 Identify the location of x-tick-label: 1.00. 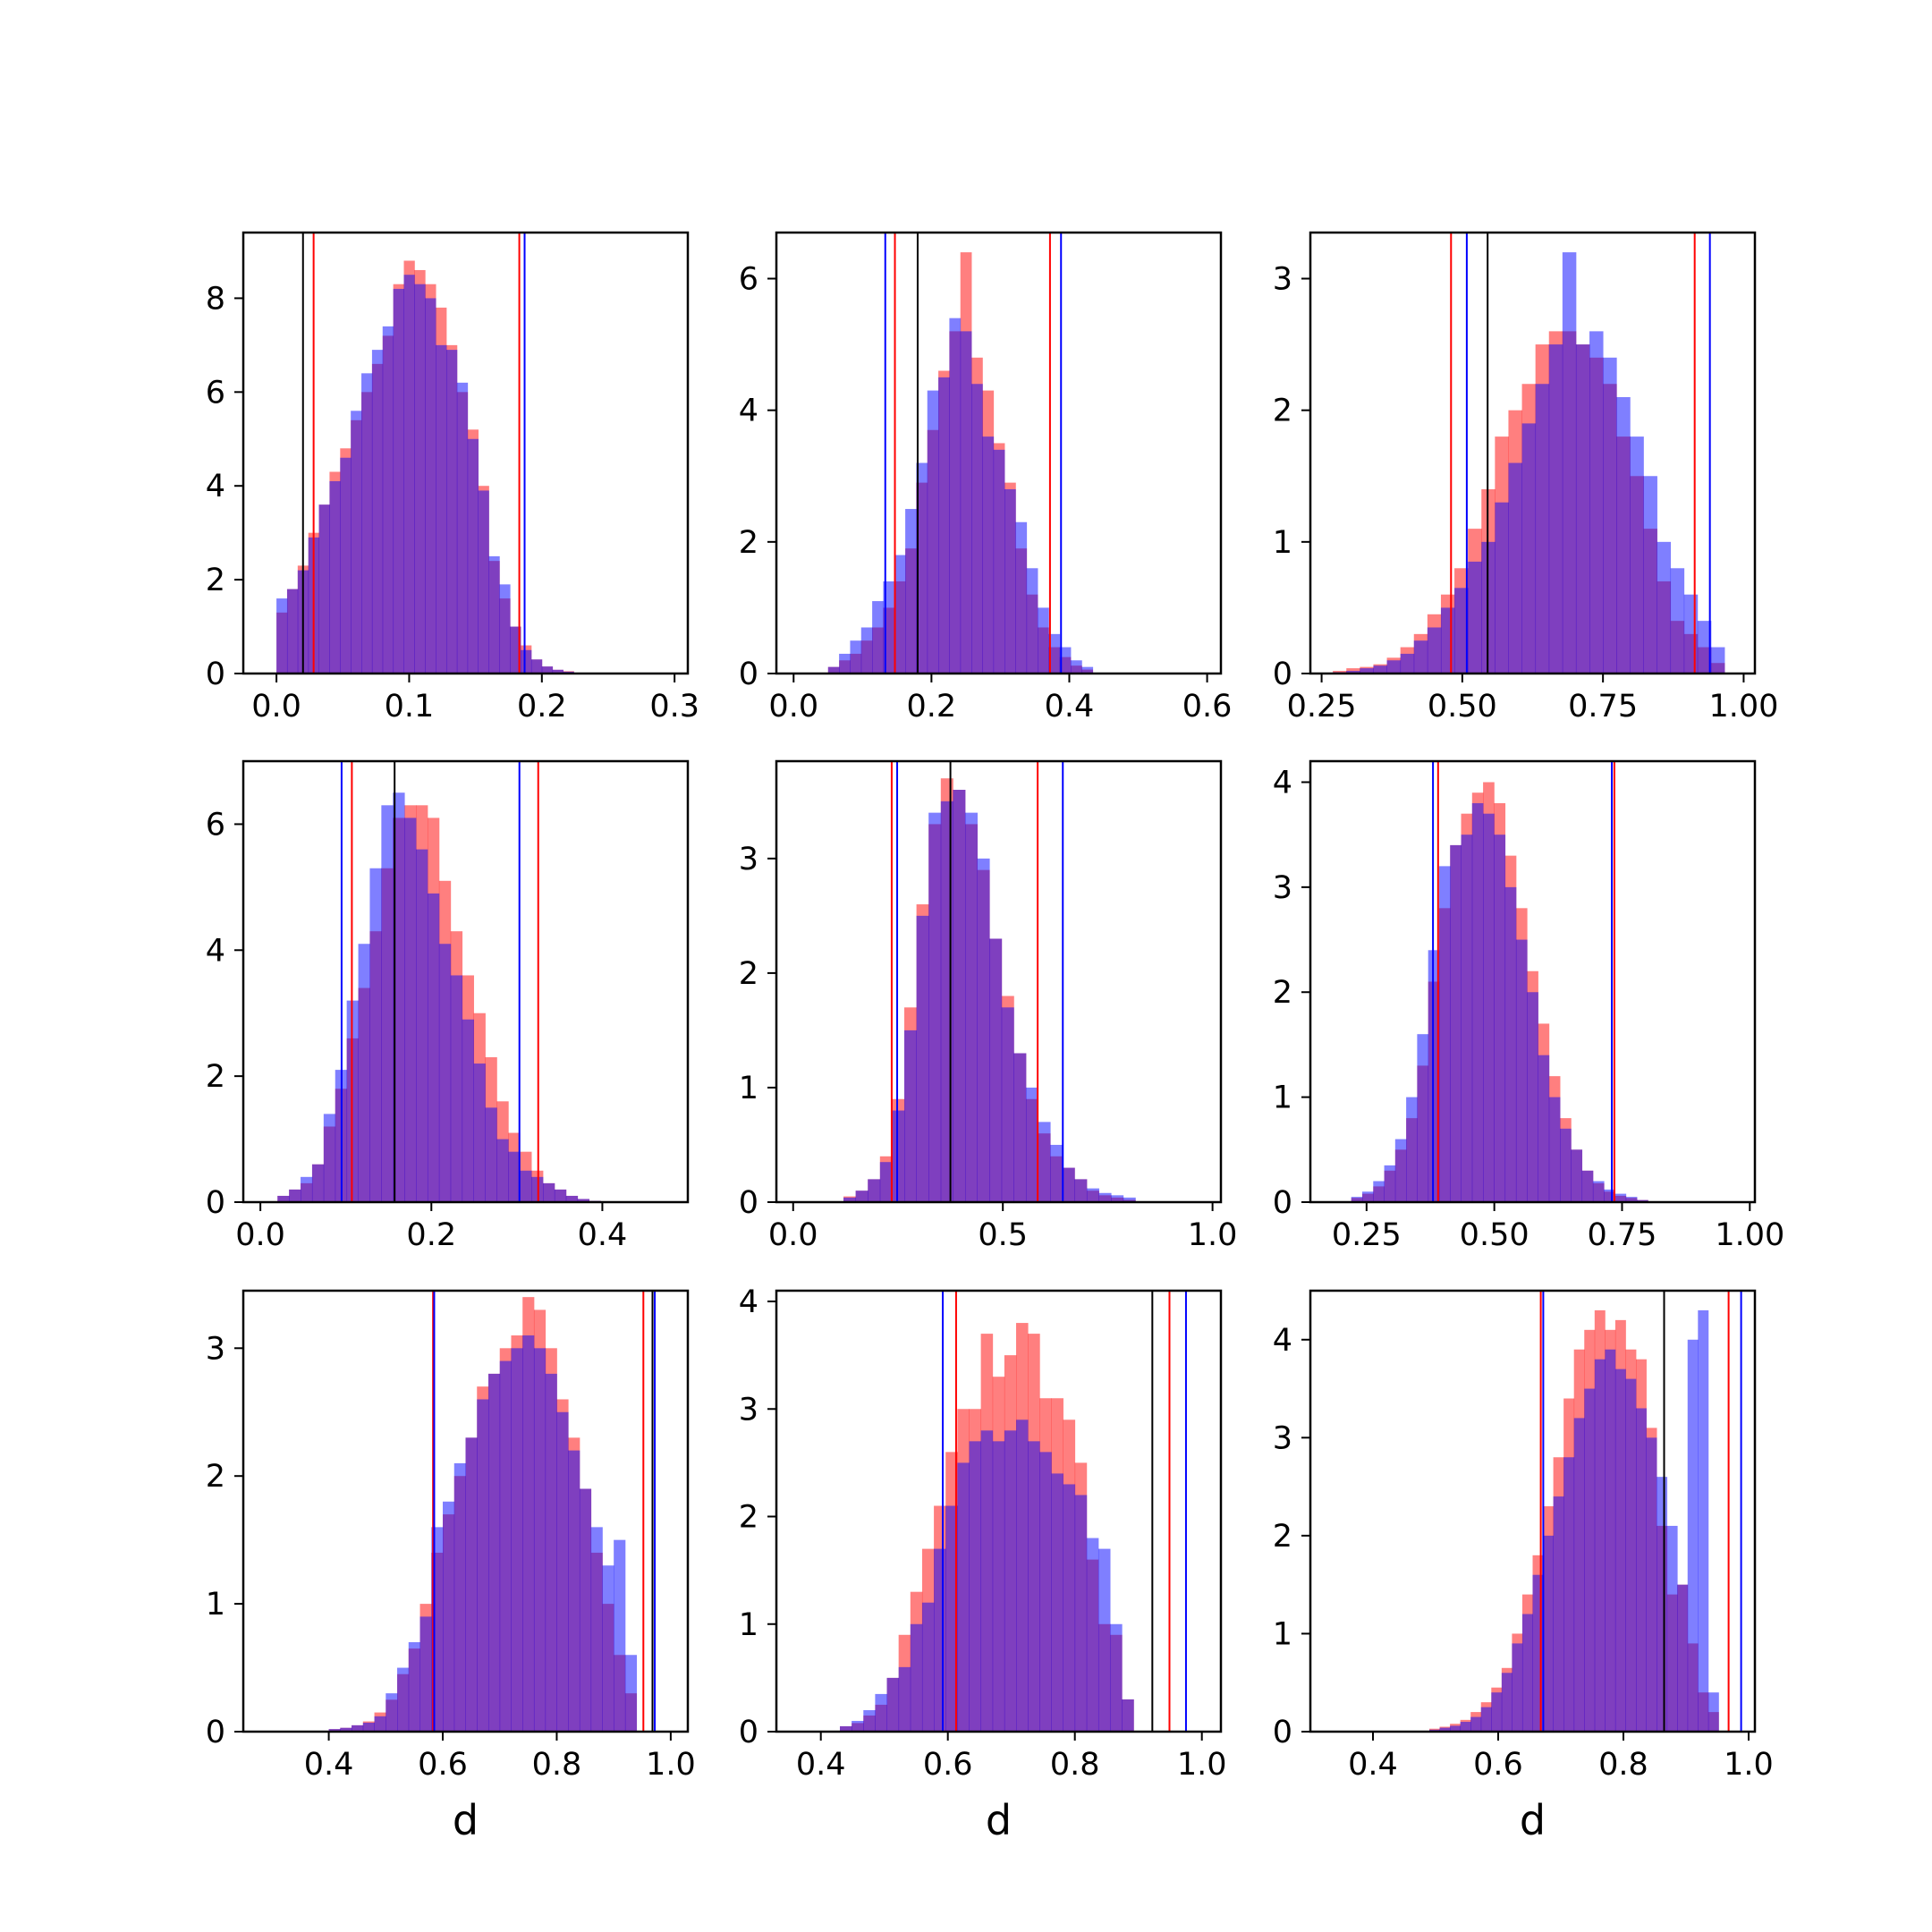
(1749, 1235).